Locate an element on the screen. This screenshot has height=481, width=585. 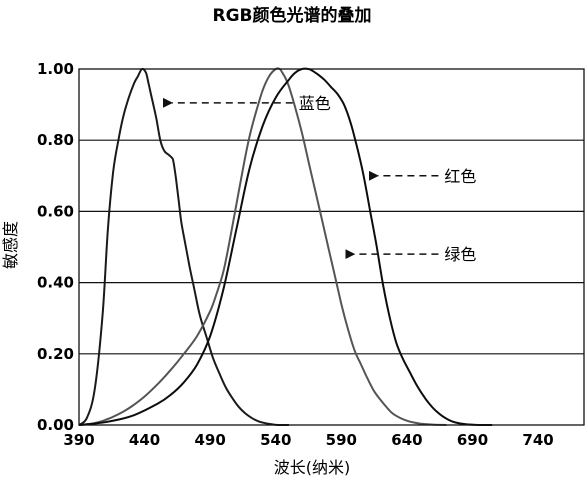
x-tick-label: 640 is located at coordinates (406, 440).